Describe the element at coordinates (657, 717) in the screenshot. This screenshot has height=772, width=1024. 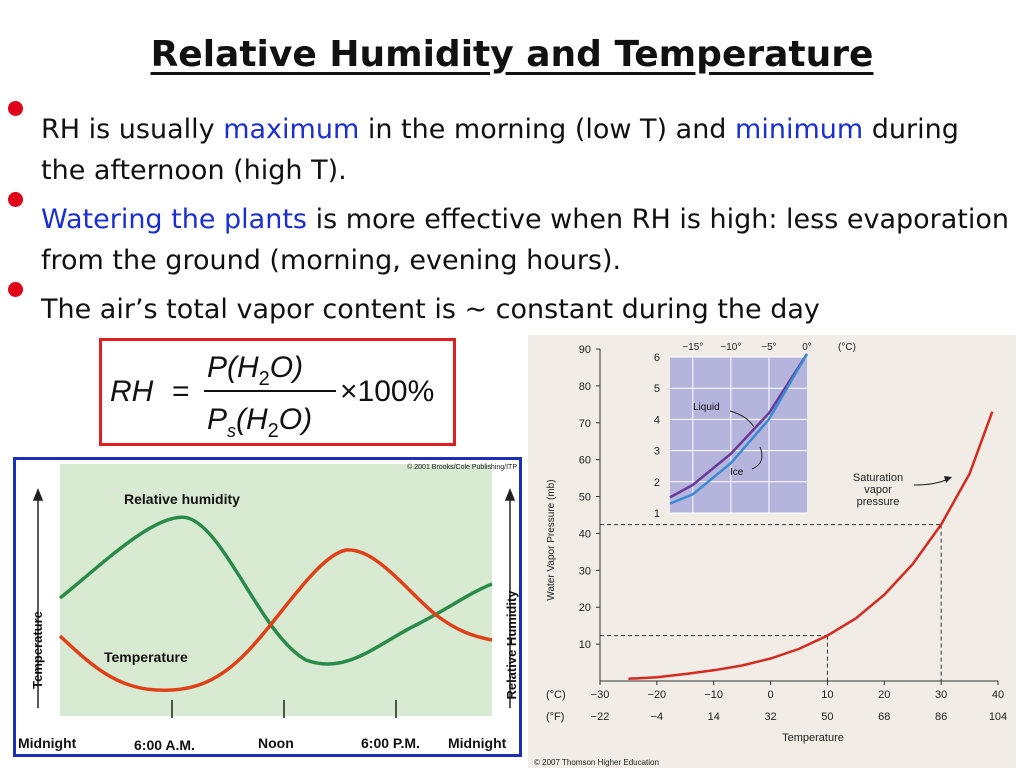
I see `x-tick-label-f: −4` at that location.